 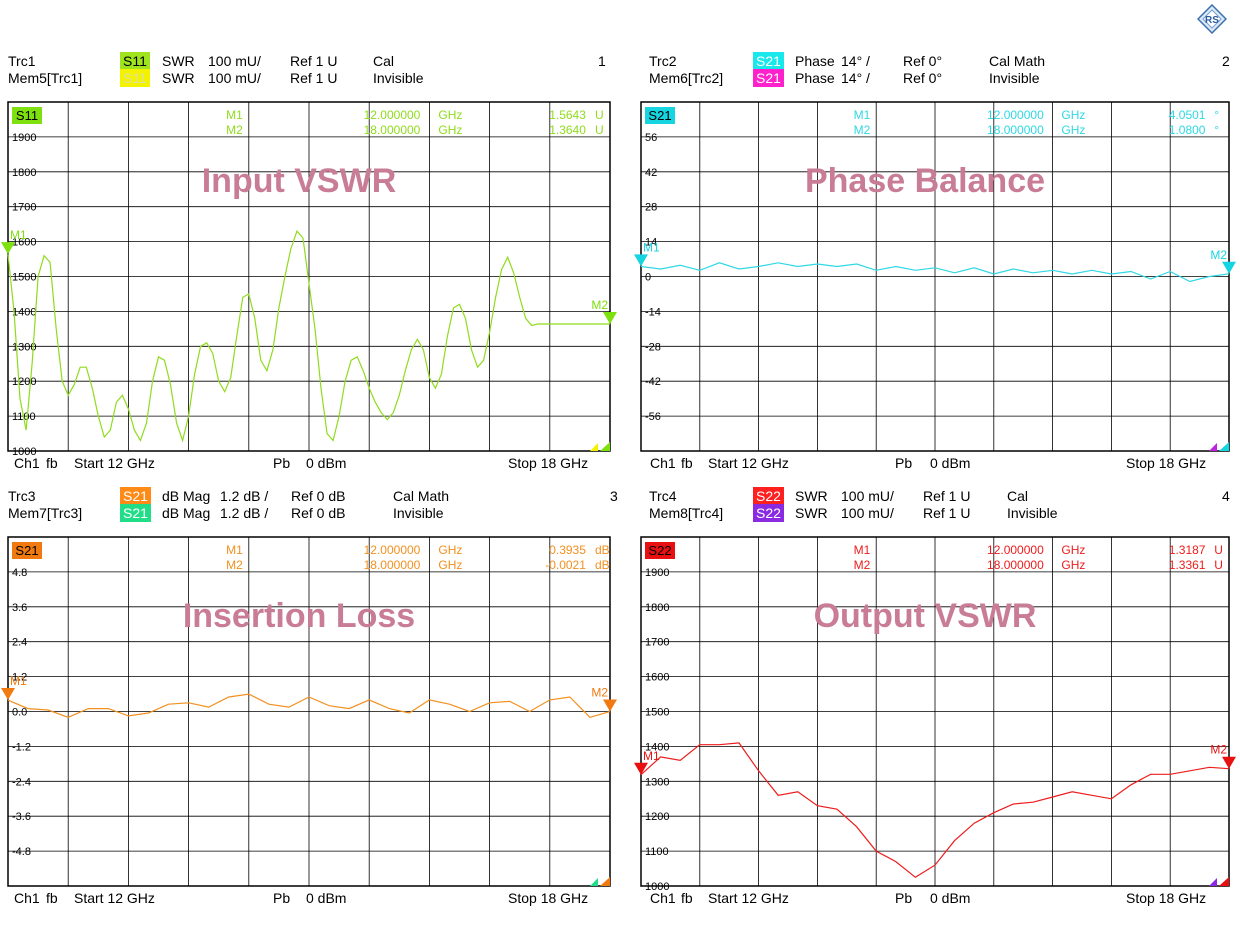 What do you see at coordinates (45, 513) in the screenshot?
I see `memory-trace-name: Mem7[Trc3]` at bounding box center [45, 513].